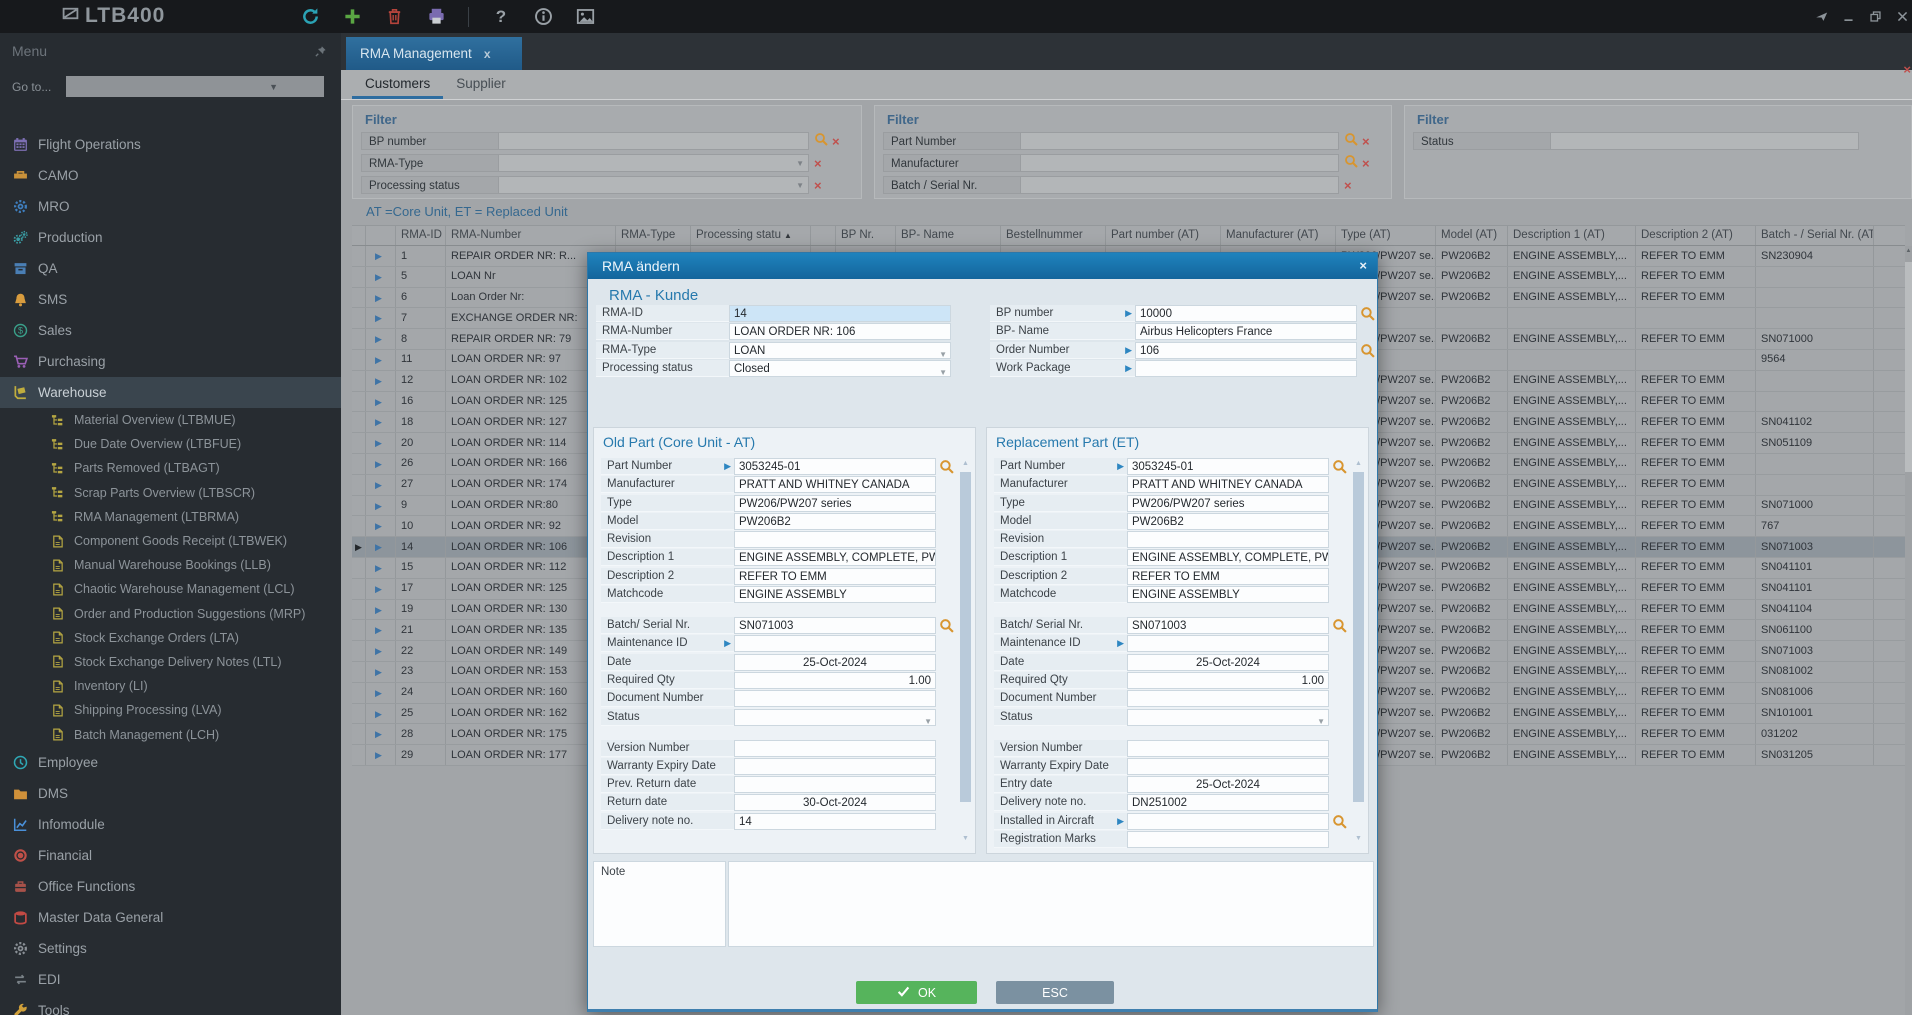 This screenshot has width=1912, height=1015. Describe the element at coordinates (170, 886) in the screenshot. I see `sidebar-item-office-functions: Office Functions` at that location.